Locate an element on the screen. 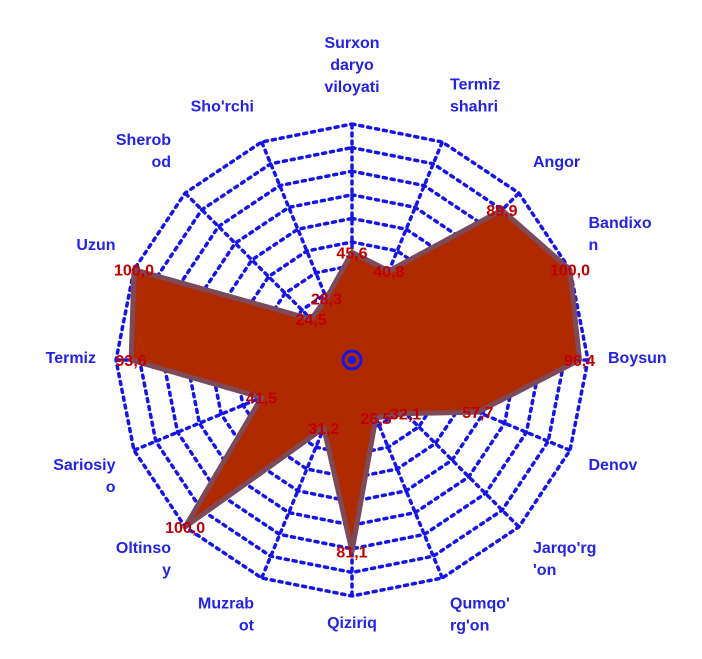 This screenshot has height=659, width=702. value-label: 28,3 is located at coordinates (326, 299).